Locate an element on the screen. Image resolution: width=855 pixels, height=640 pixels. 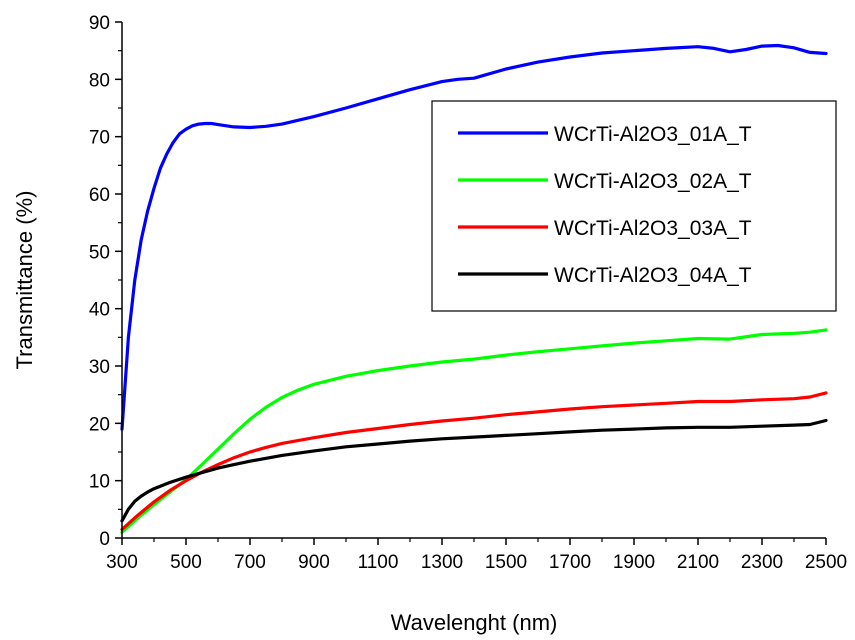
x-tick-label: 1700 is located at coordinates (570, 562).